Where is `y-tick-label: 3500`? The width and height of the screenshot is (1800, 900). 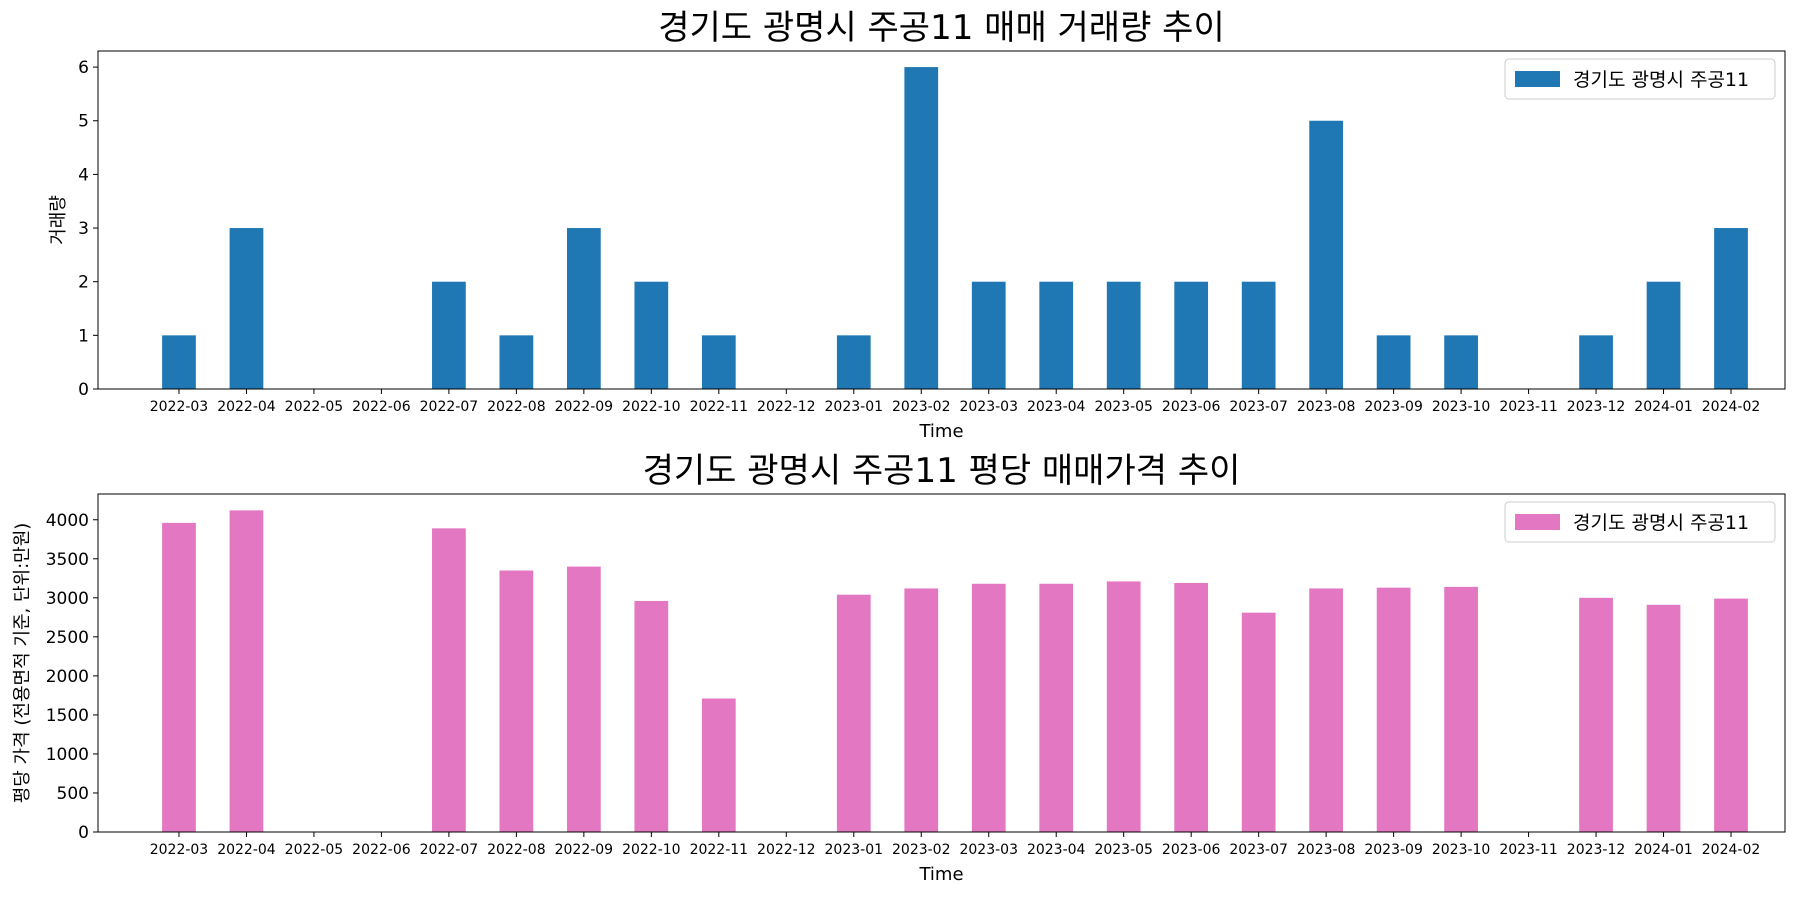 y-tick-label: 3500 is located at coordinates (67, 560).